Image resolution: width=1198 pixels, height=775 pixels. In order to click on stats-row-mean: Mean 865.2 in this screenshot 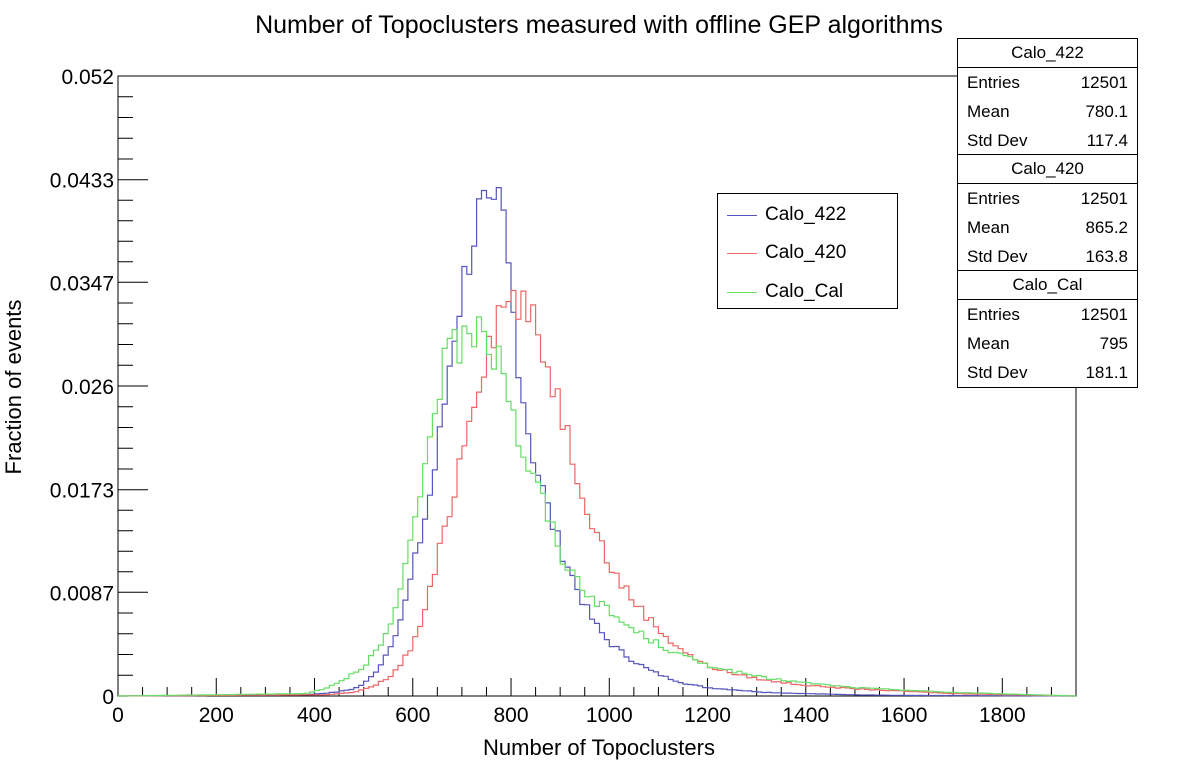, I will do `click(1047, 227)`.